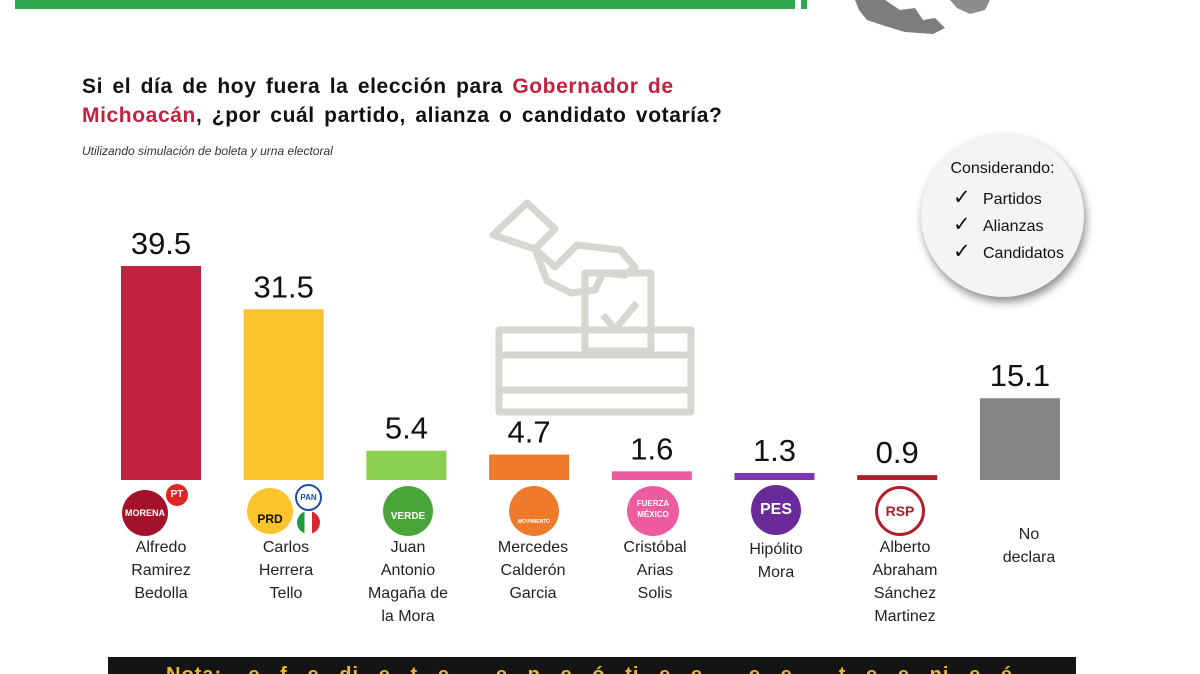 This screenshot has height=674, width=1200. I want to click on candidate-name-line: Bedolla, so click(161, 593).